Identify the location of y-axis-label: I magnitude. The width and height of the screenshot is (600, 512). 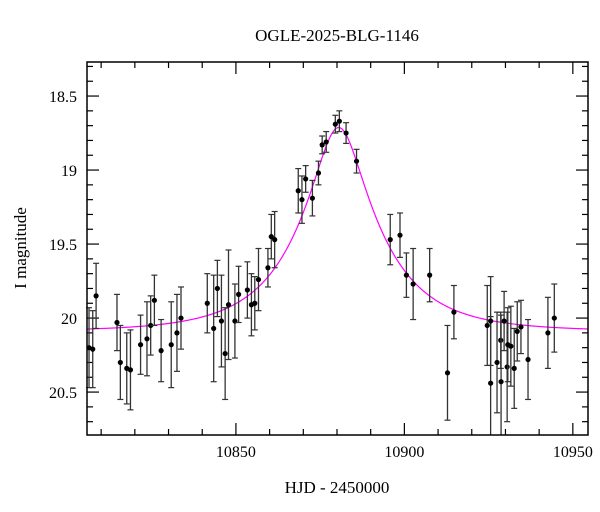
(20, 248).